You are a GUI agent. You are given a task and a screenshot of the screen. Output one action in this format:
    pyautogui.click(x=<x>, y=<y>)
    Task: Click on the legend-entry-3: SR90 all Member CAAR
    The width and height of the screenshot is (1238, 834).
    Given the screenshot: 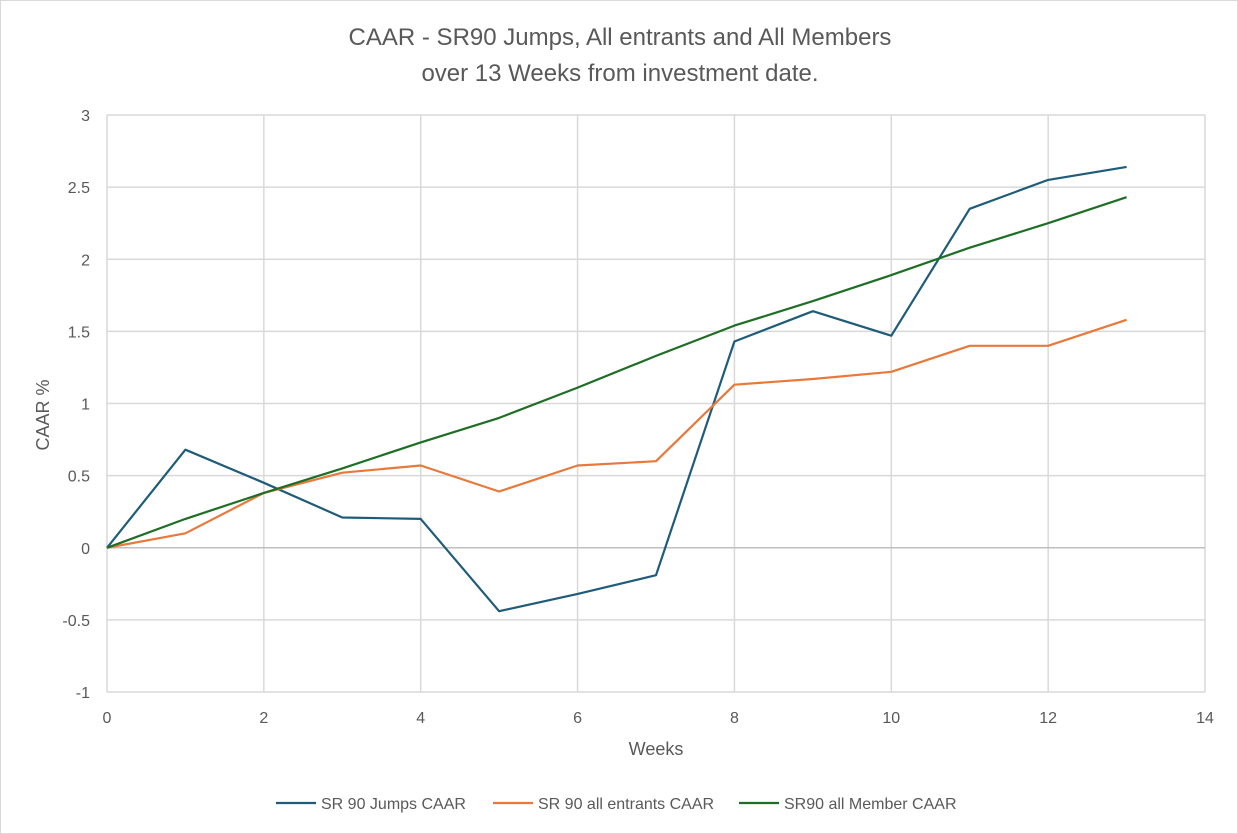 What is the action you would take?
    pyautogui.click(x=848, y=804)
    